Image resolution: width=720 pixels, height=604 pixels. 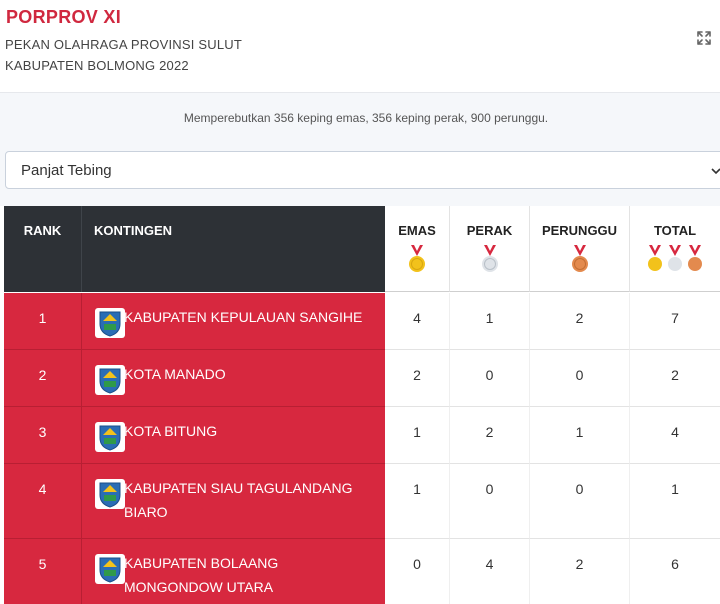 What do you see at coordinates (675, 435) in the screenshot?
I see `total-count: 4` at bounding box center [675, 435].